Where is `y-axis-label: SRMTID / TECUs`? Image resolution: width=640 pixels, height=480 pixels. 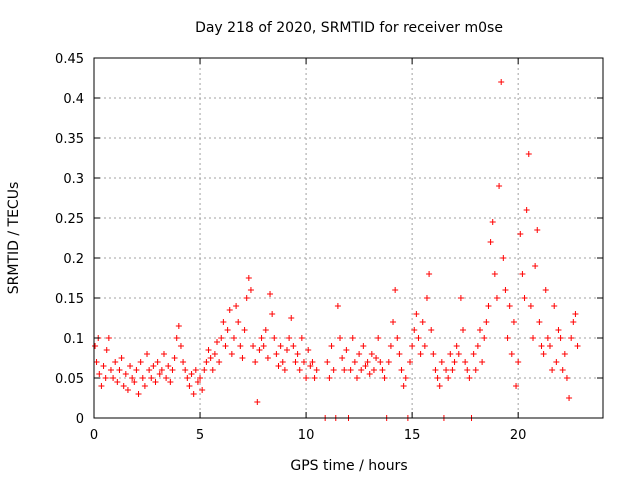
y-axis-label: SRMTID / TECUs is located at coordinates (14, 238).